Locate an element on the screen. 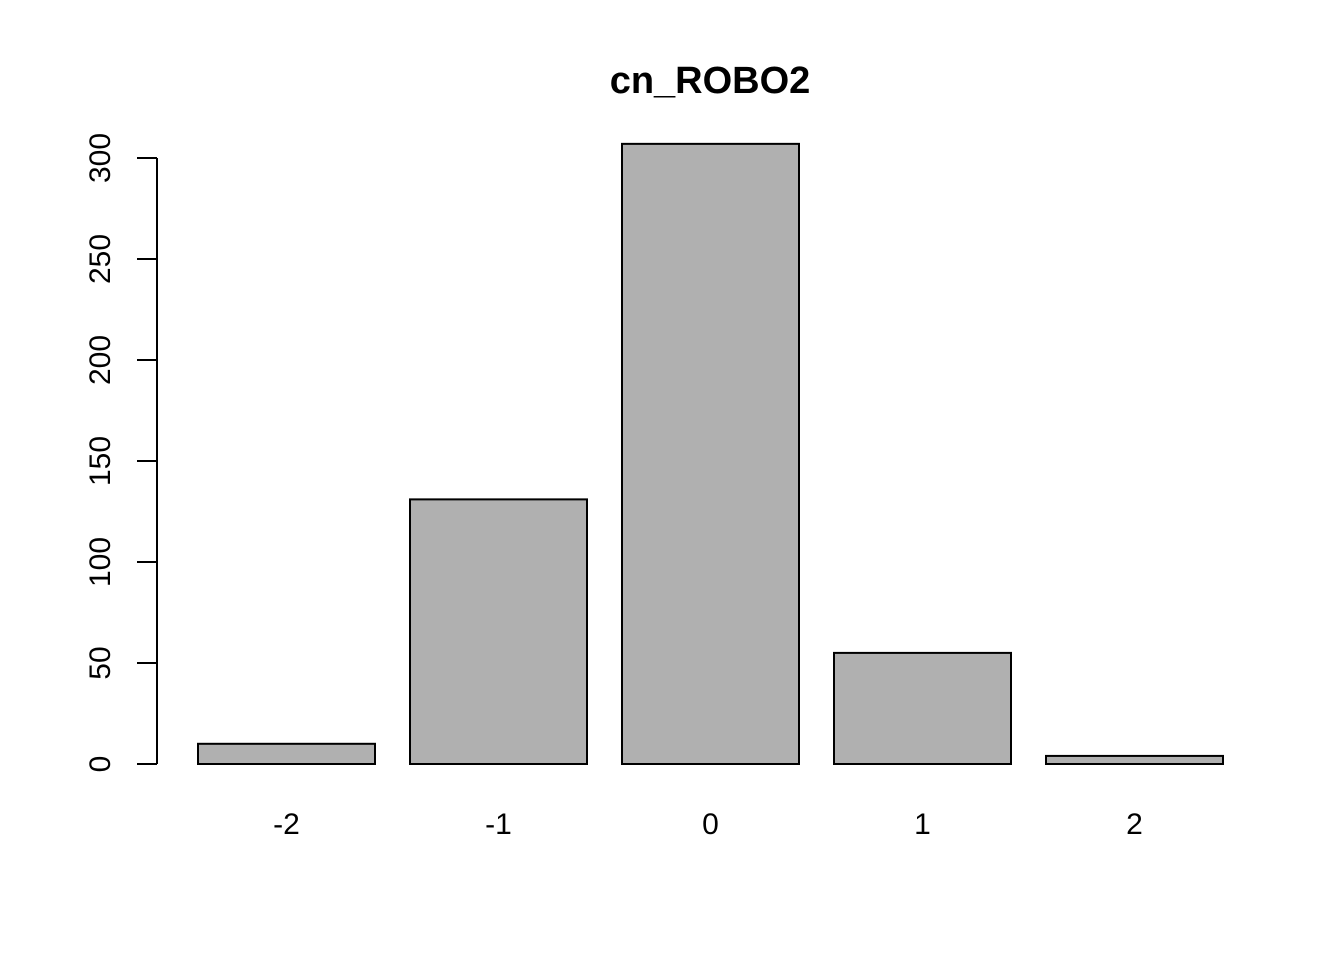 Image resolution: width=1344 pixels, height=960 pixels. y-tick-label: 200 is located at coordinates (100, 360).